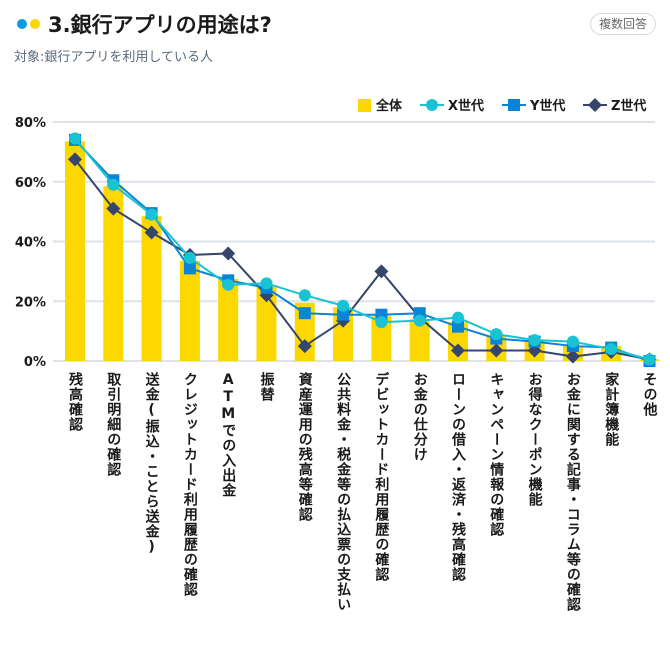  Describe the element at coordinates (466, 106) in the screenshot. I see `legend-label: X世代` at that location.